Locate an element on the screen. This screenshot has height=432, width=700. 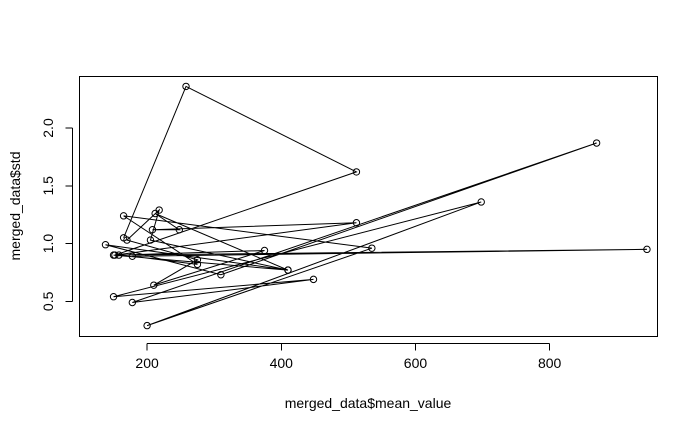
x-tick-label: 800 is located at coordinates (550, 363).